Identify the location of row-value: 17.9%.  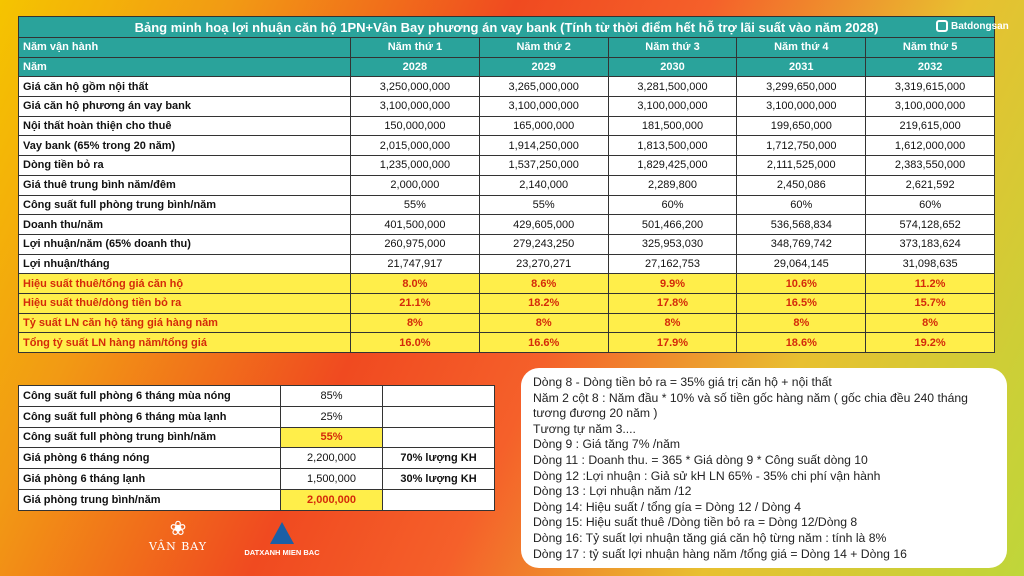
(672, 342).